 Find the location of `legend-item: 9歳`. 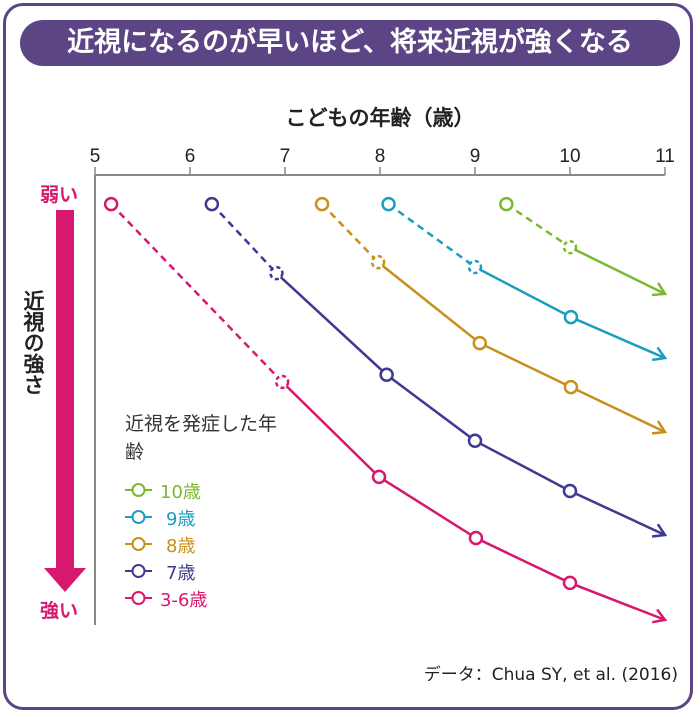

legend-item: 9歳 is located at coordinates (181, 519).